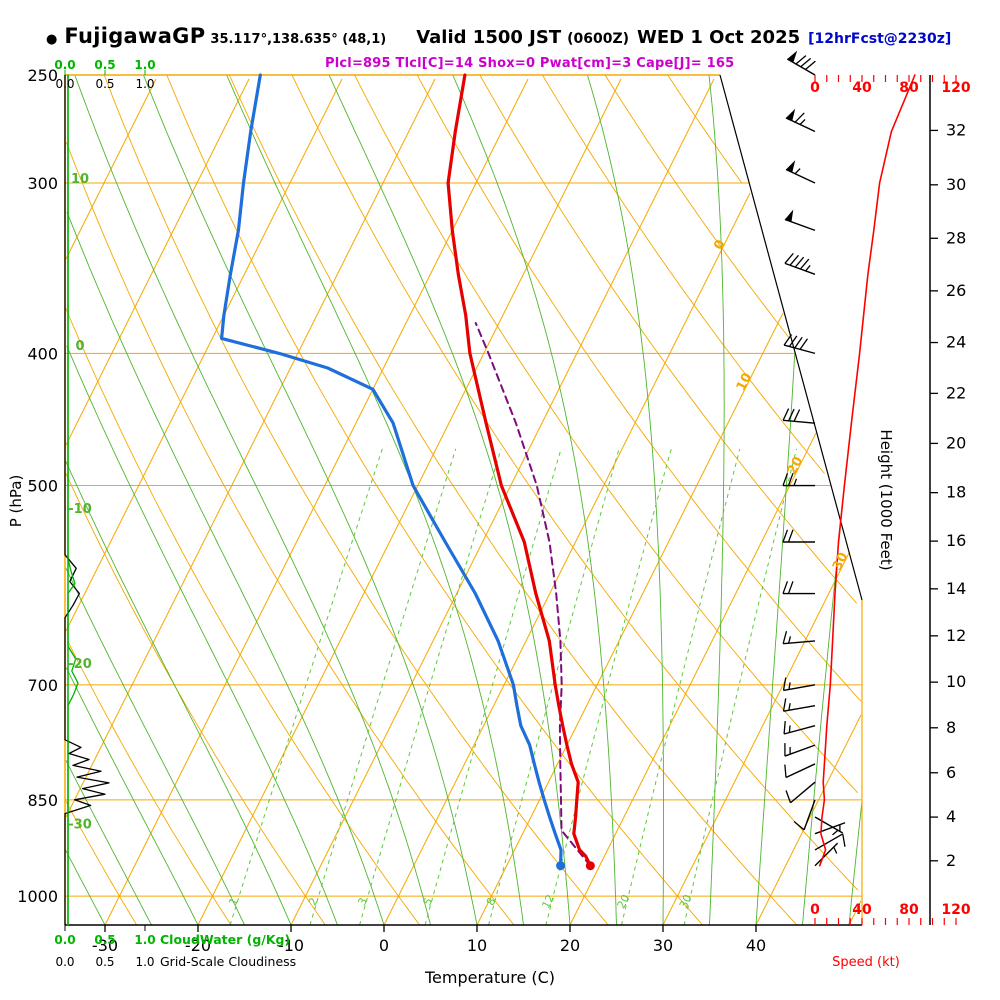 Image resolution: width=1000 pixels, height=1000 pixels. I want to click on svg-text: Speed (kt), so click(866, 962).